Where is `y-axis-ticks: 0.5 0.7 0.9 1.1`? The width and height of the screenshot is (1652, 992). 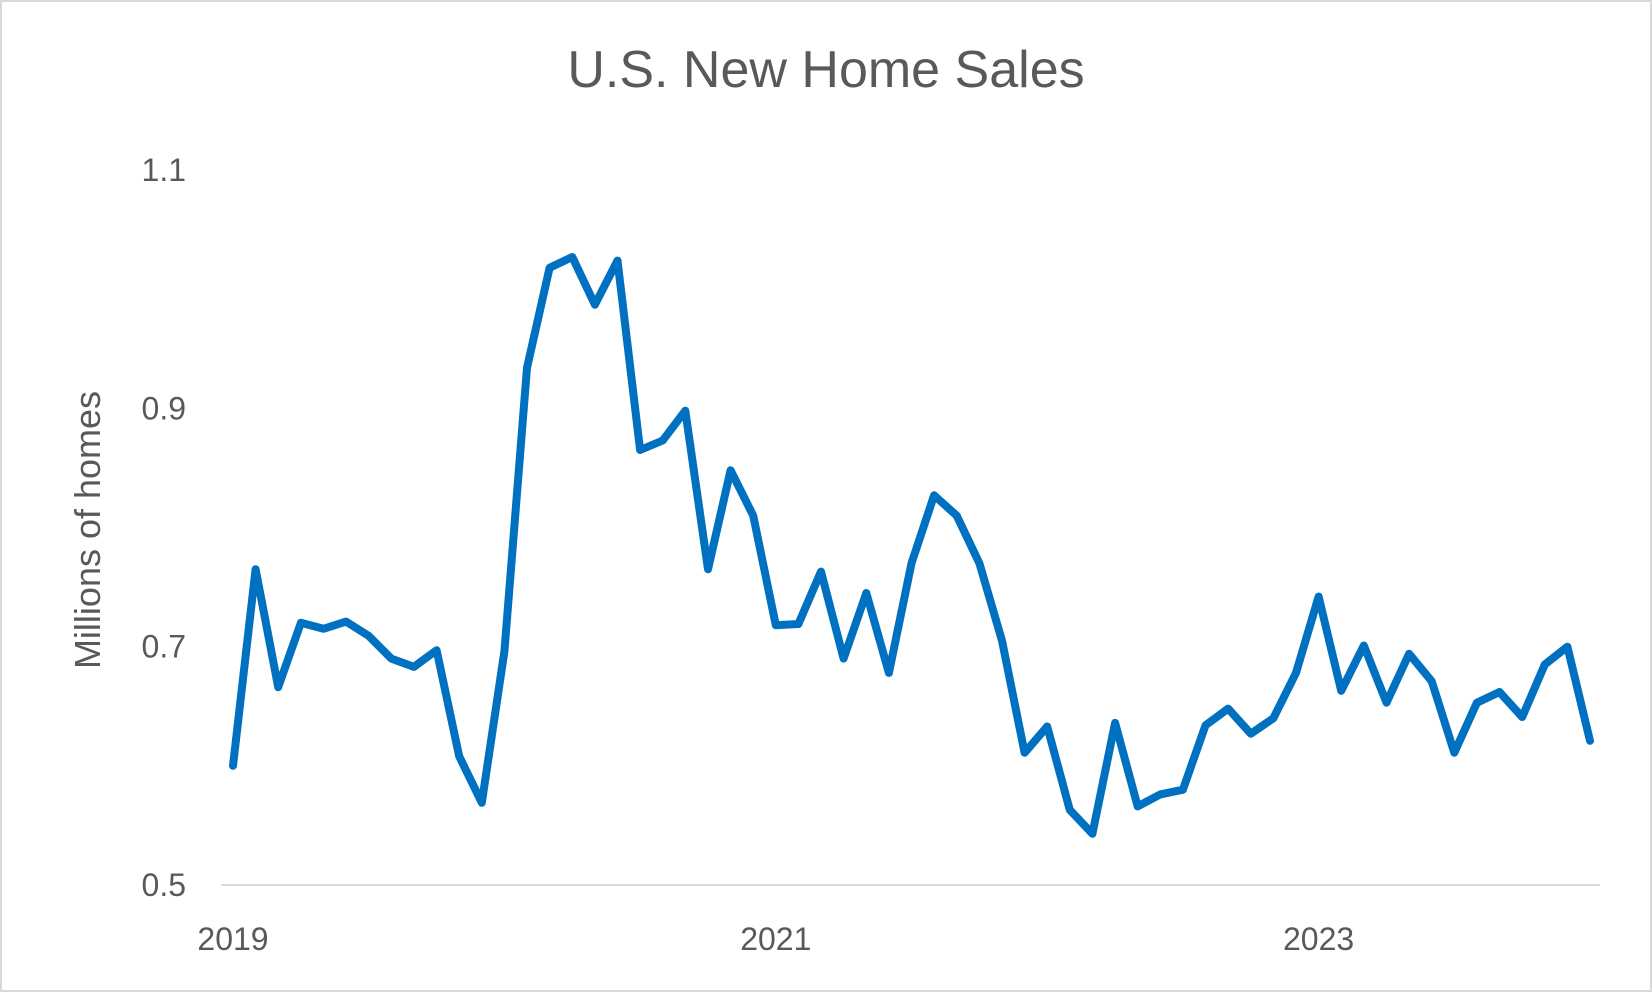
y-axis-ticks: 0.5 0.7 0.9 1.1 is located at coordinates (164, 527).